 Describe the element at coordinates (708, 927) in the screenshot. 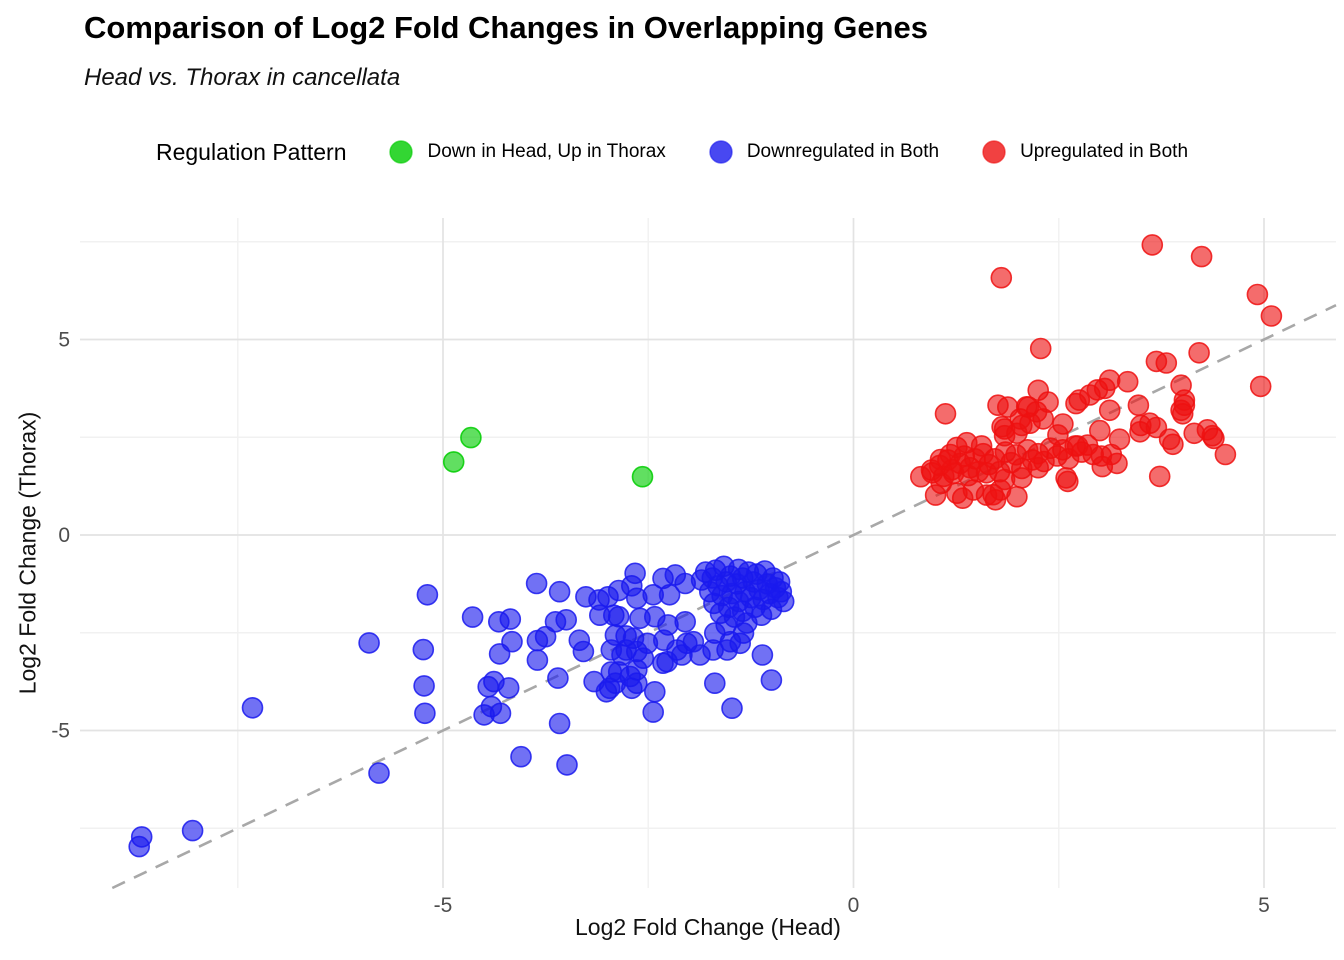

I see `x-axis-title: Log2 Fold Change (Head)` at that location.